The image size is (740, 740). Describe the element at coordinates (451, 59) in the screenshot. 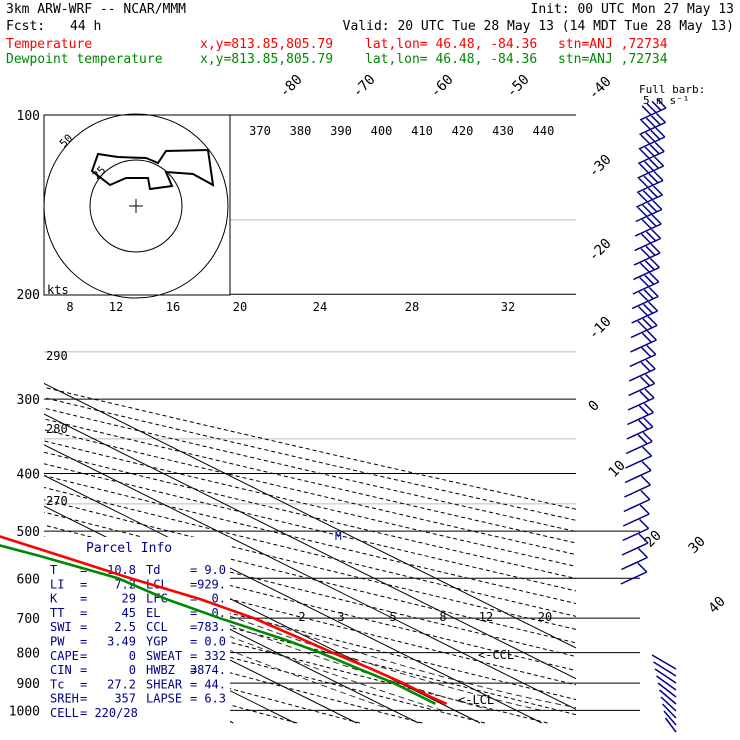

I see `dewpoint-legend-latlon: lat,lon= 46.48, -84.36` at that location.